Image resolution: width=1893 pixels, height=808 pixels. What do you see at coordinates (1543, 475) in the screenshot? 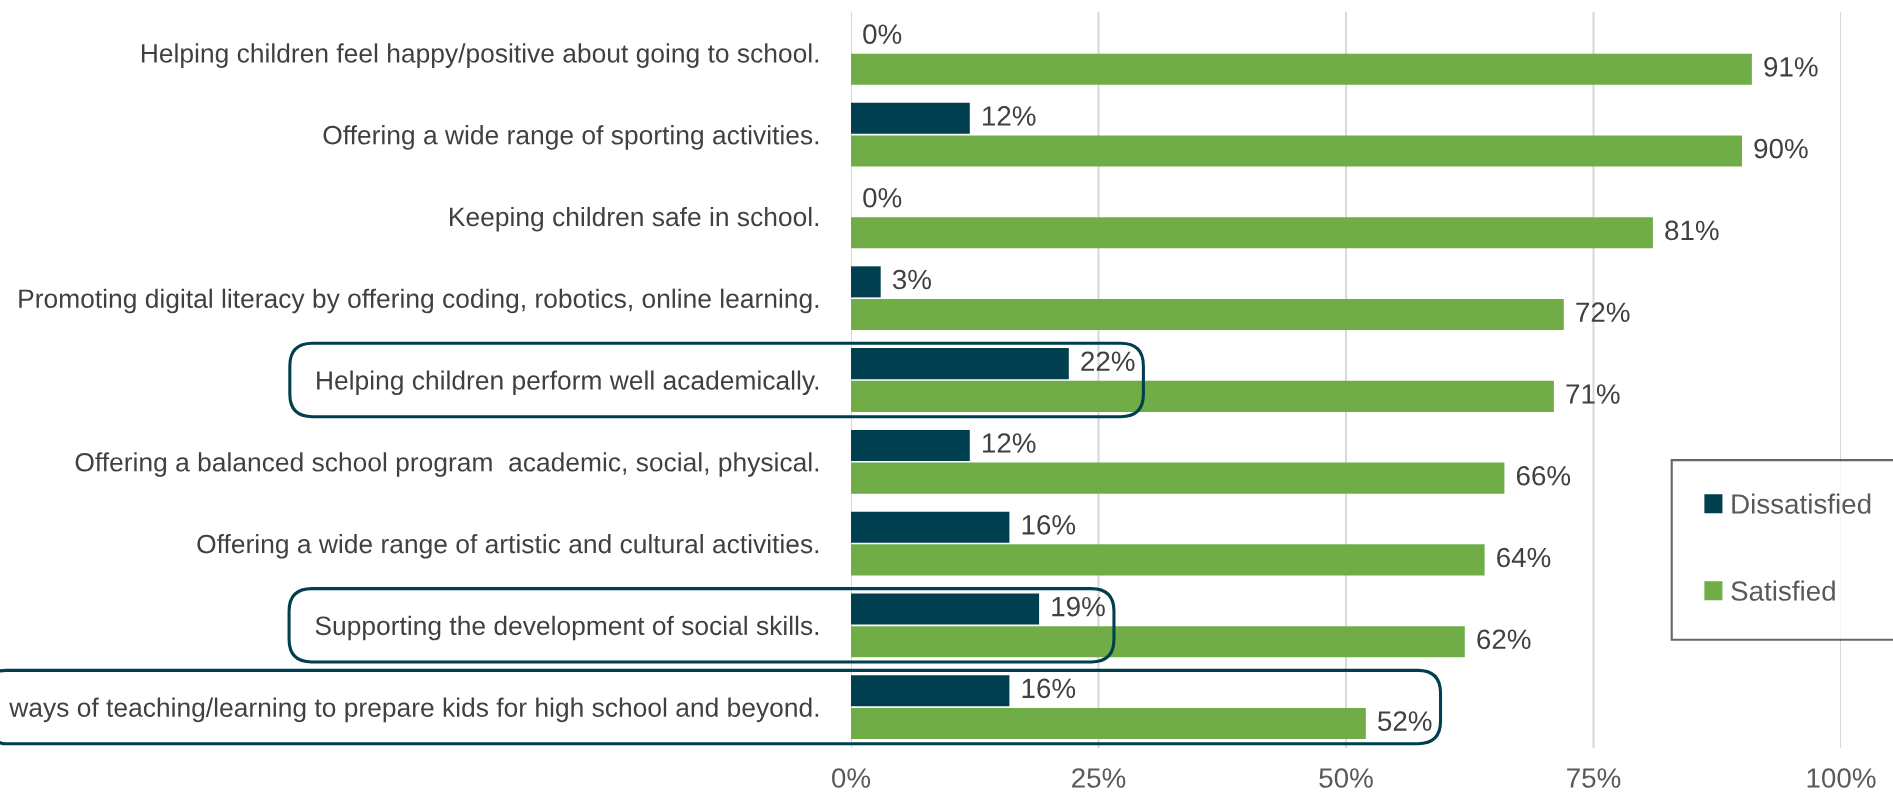
I see `data-label: 66%` at bounding box center [1543, 475].